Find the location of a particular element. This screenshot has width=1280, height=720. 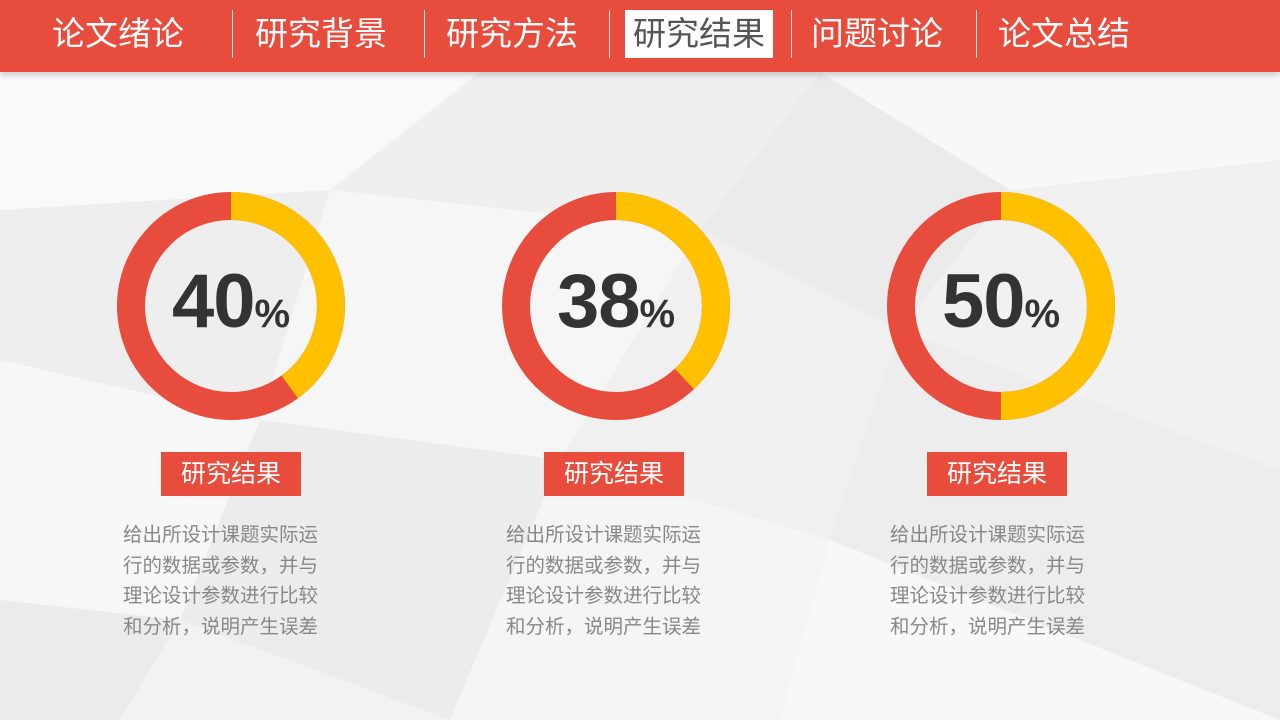

top-nav-bar: 论文绪论 研究背景 研究方法 研究结果 问题讨论 论文总结 is located at coordinates (640, 36).